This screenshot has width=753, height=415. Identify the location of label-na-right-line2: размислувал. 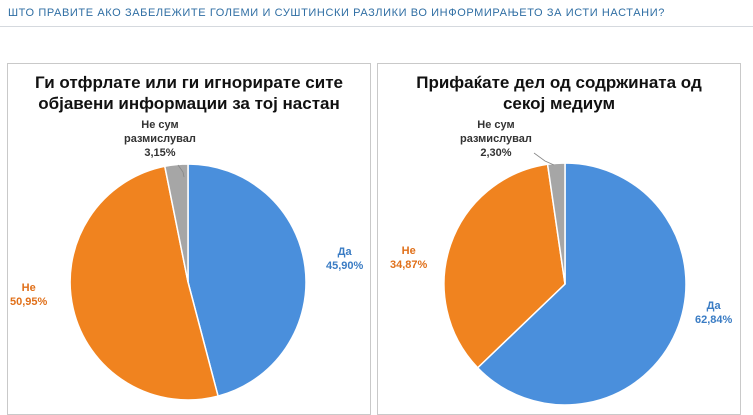
(496, 139).